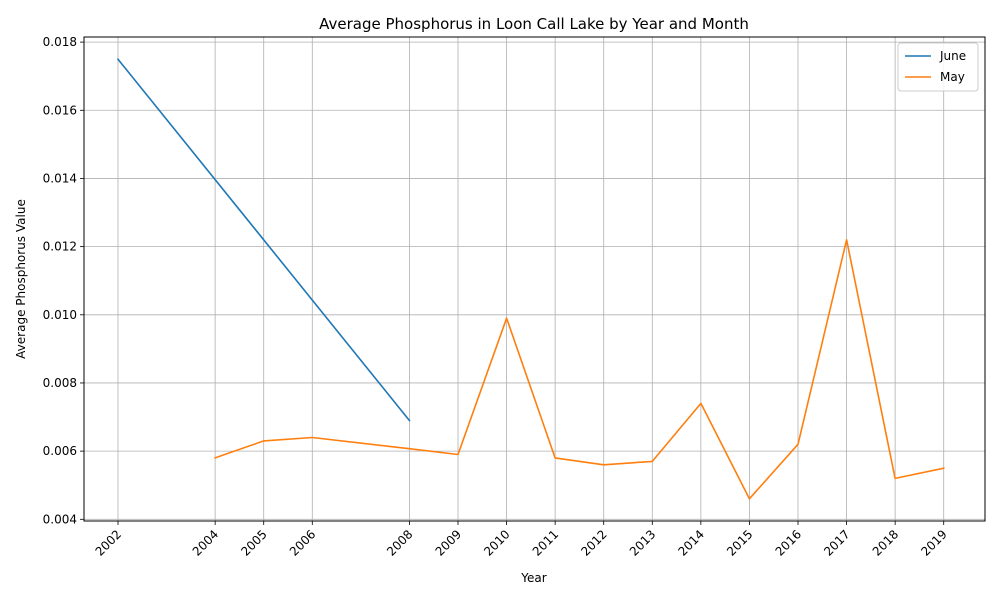  What do you see at coordinates (60, 519) in the screenshot?
I see `y-tick-label: 0.004` at bounding box center [60, 519].